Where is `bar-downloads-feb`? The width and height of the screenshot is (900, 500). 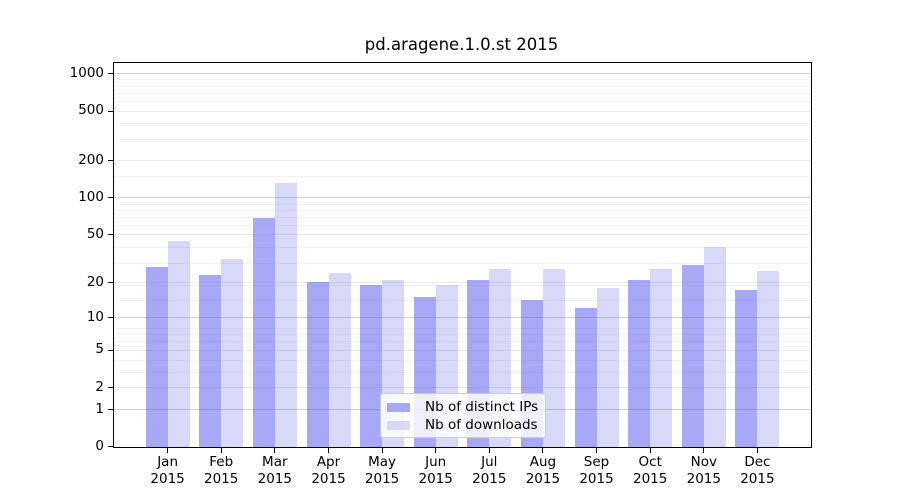
bar-downloads-feb is located at coordinates (232, 353).